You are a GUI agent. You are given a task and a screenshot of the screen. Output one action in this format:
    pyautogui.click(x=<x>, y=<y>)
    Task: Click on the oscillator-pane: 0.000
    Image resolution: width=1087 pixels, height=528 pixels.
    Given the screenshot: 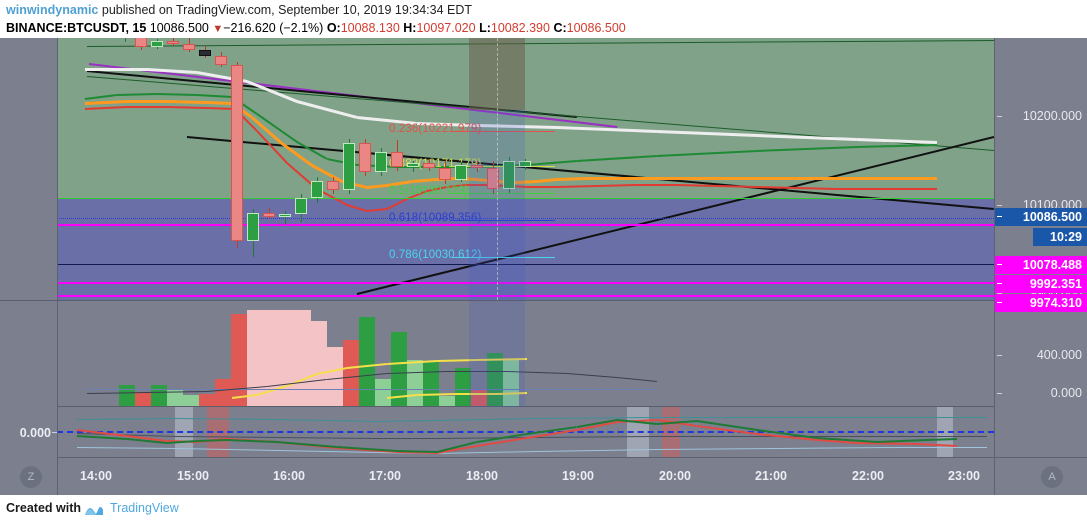 What is the action you would take?
    pyautogui.click(x=497, y=432)
    